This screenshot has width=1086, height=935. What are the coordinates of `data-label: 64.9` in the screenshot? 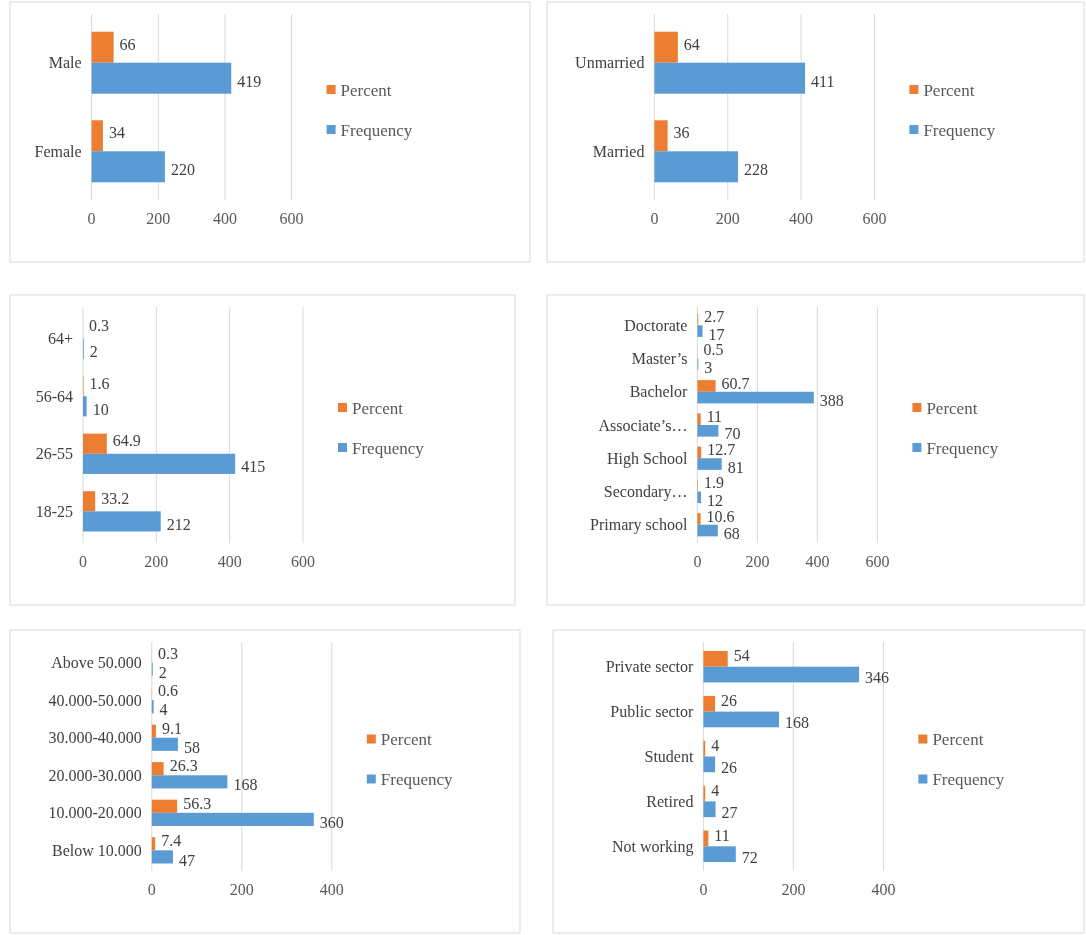 It's located at (126, 441).